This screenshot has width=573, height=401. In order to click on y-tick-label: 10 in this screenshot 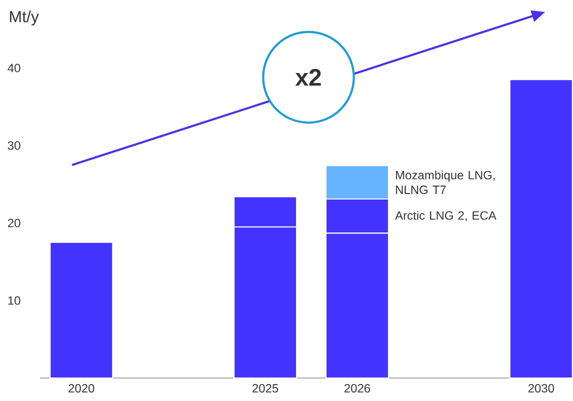, I will do `click(14, 300)`.